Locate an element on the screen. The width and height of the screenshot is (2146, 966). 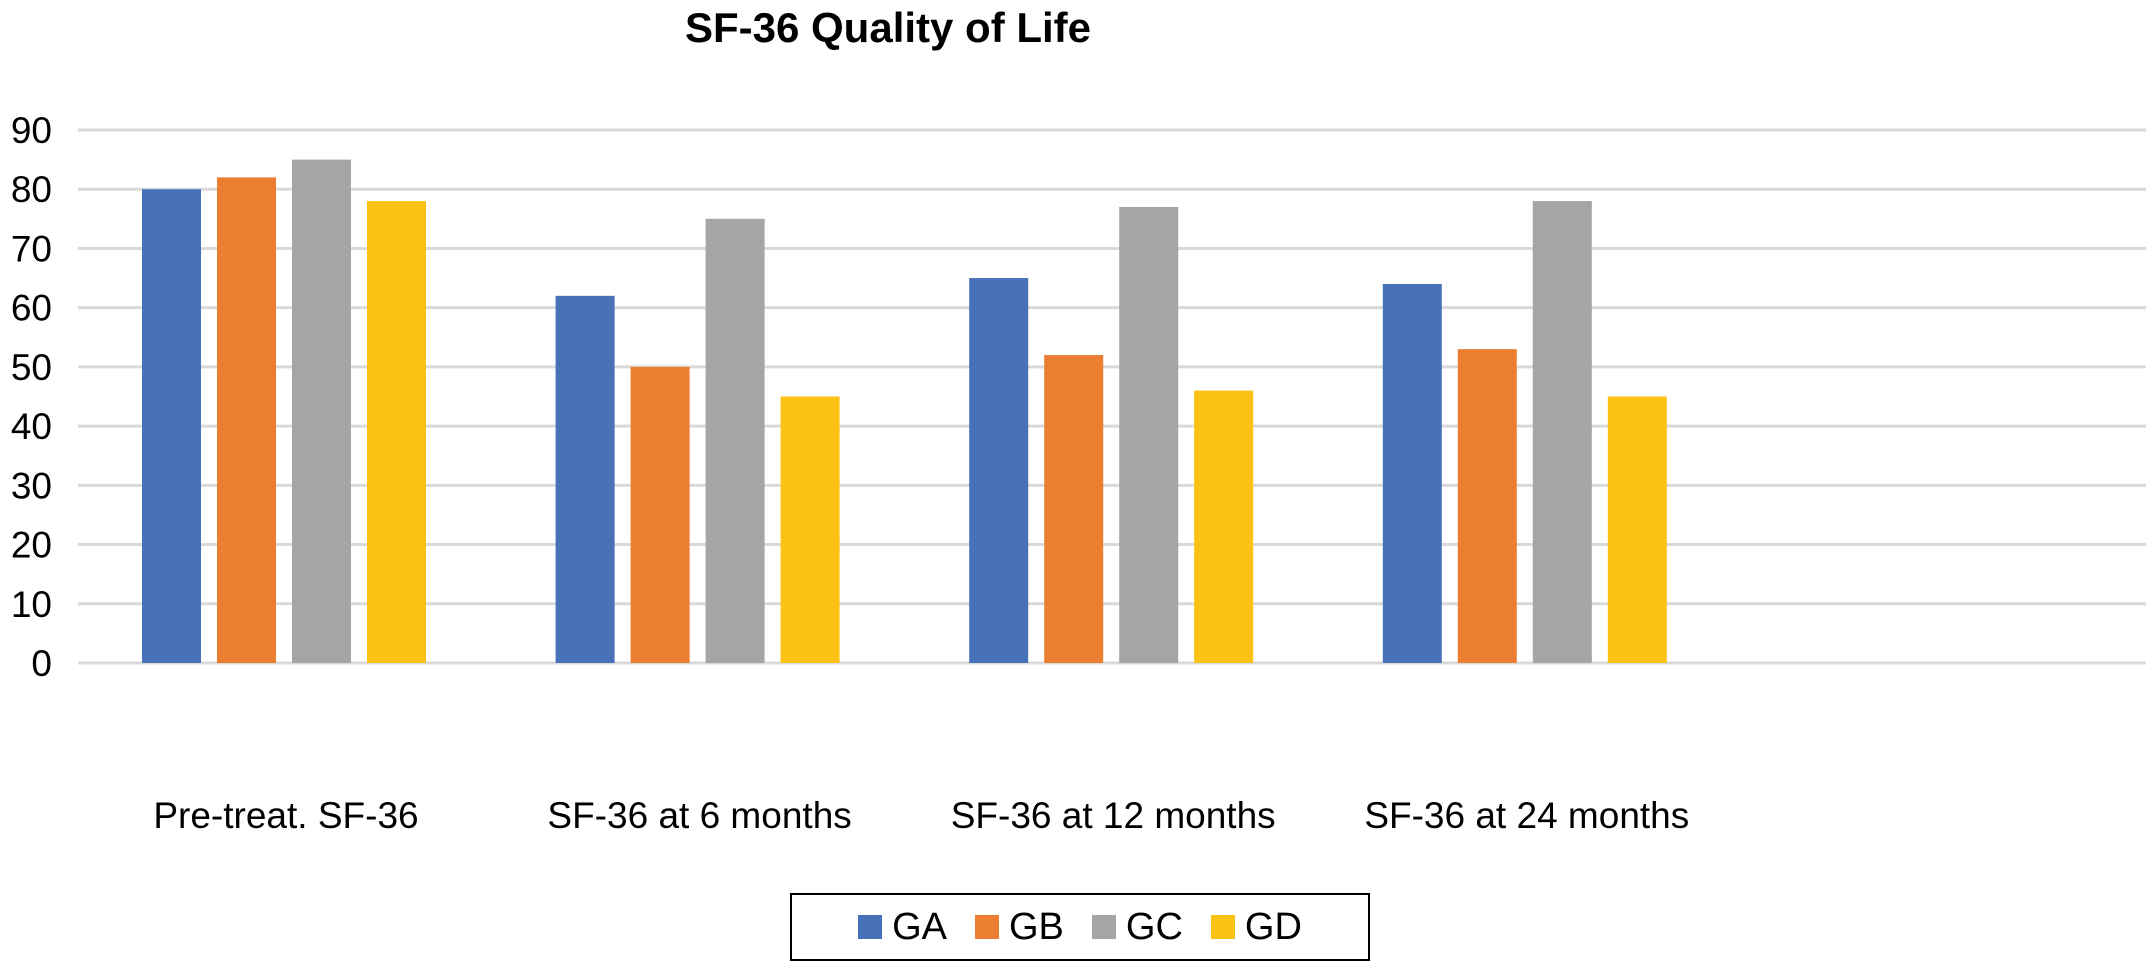
x-tick-label: SF-36 at 24 months is located at coordinates (1526, 815).